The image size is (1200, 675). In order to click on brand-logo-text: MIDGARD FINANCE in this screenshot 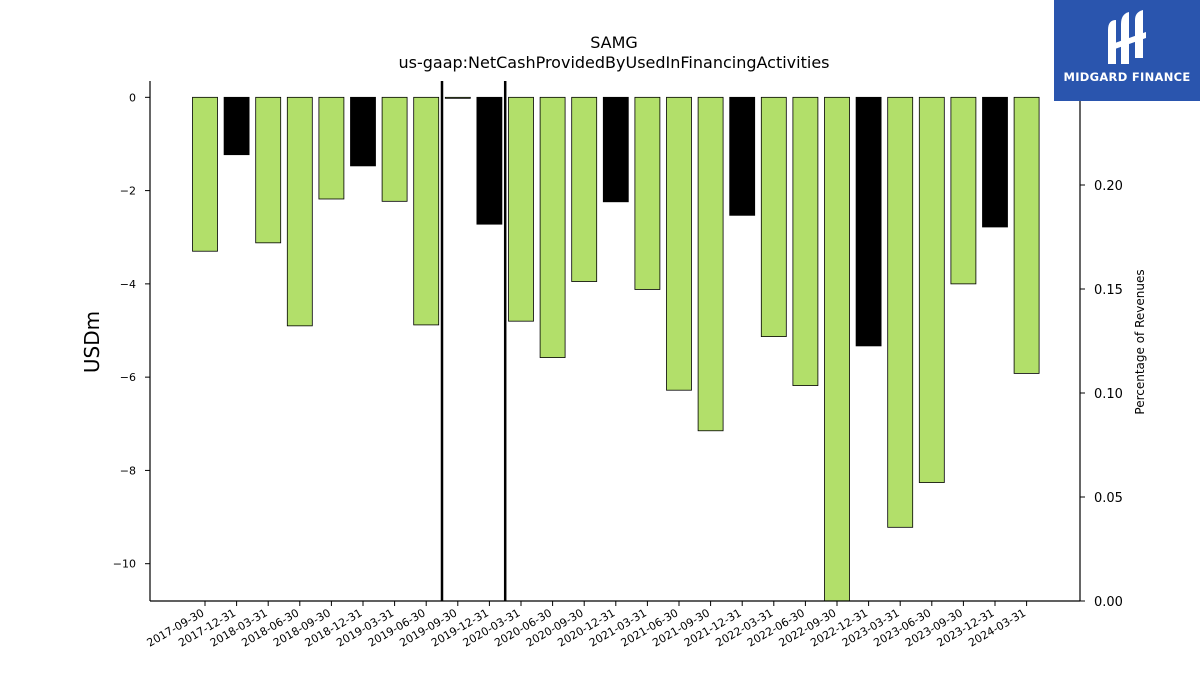, I will do `click(1127, 77)`.